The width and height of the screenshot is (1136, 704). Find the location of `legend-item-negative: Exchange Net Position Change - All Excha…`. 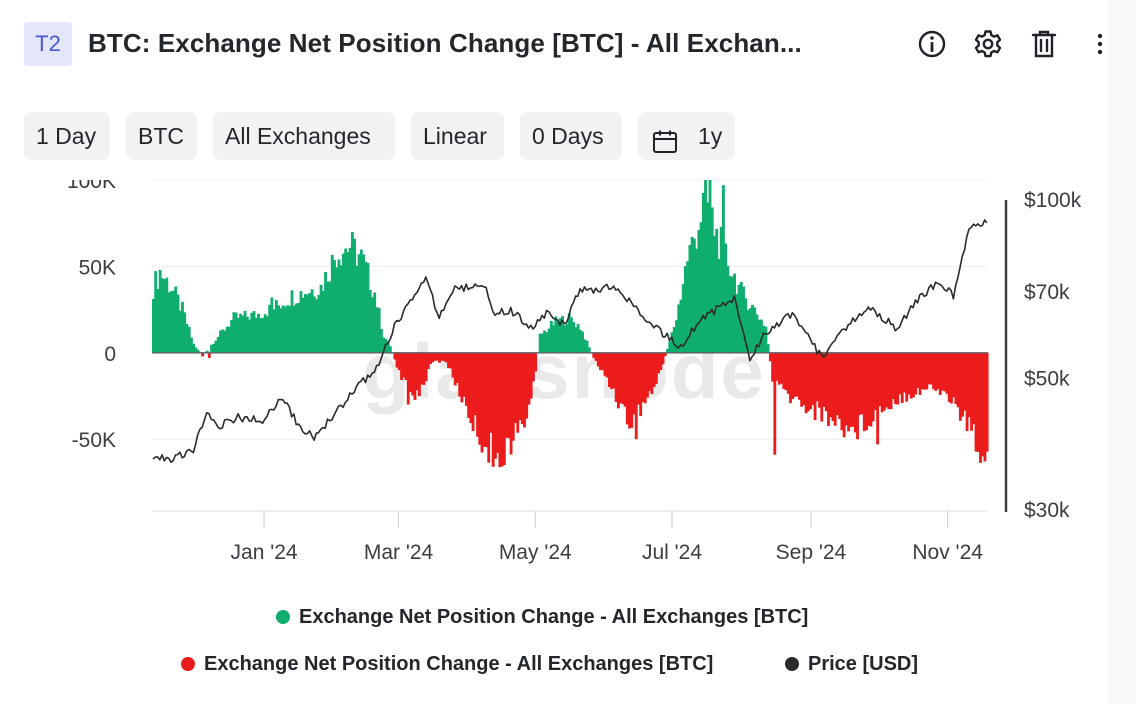

legend-item-negative: Exchange Net Position Change - All Excha… is located at coordinates (447, 664).